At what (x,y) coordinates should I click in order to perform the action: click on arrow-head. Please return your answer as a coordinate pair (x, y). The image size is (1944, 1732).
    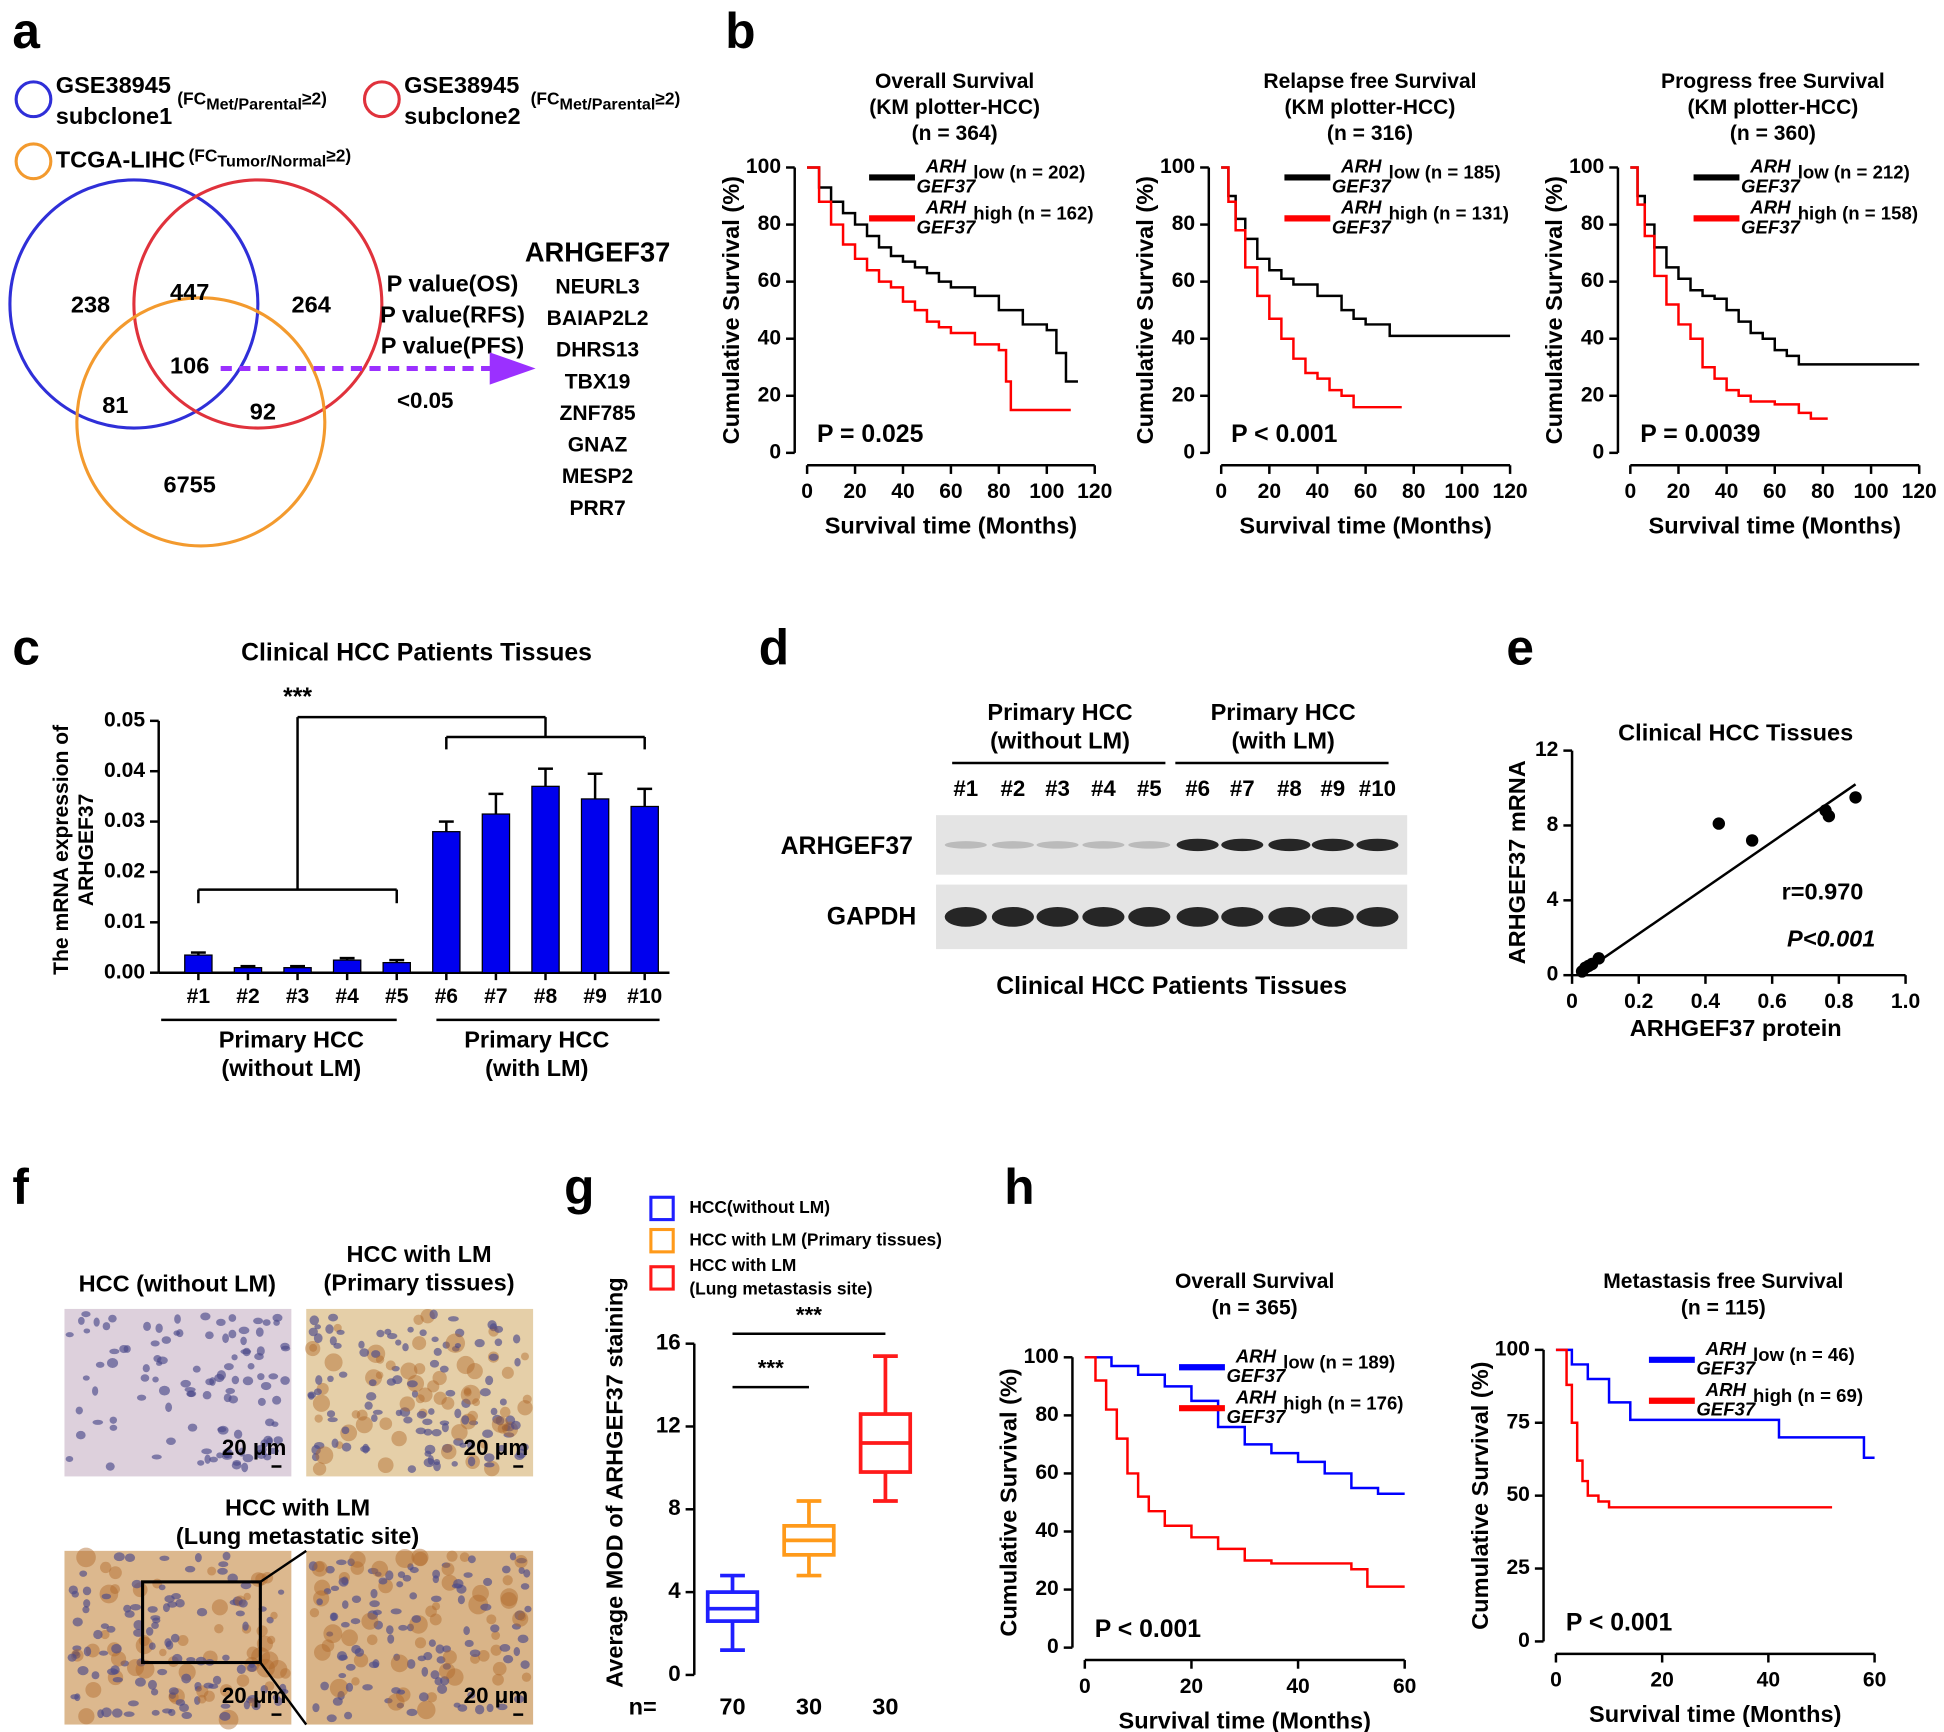
    Looking at the image, I should click on (512, 368).